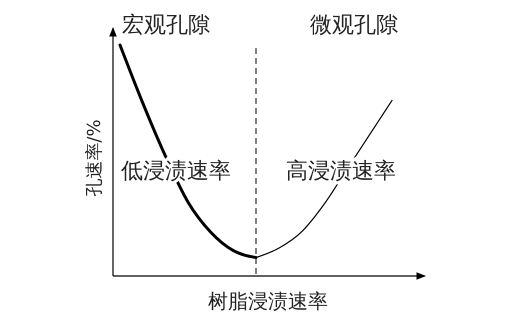 This screenshot has width=505, height=320. Describe the element at coordinates (94, 158) in the screenshot. I see `y-axis-title: 孔速率/%` at that location.